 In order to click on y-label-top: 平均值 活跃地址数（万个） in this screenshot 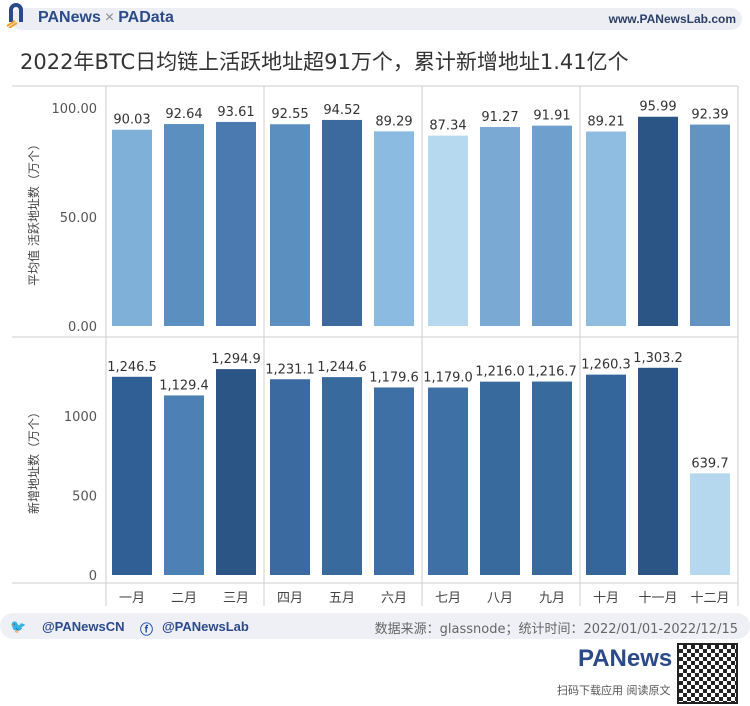, I will do `click(33, 212)`.